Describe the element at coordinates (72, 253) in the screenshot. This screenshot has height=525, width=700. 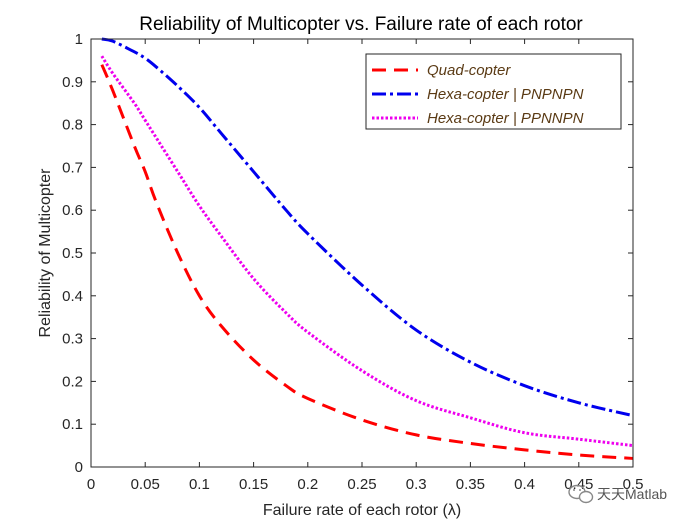
I see `y-tick-label: 0.5` at that location.